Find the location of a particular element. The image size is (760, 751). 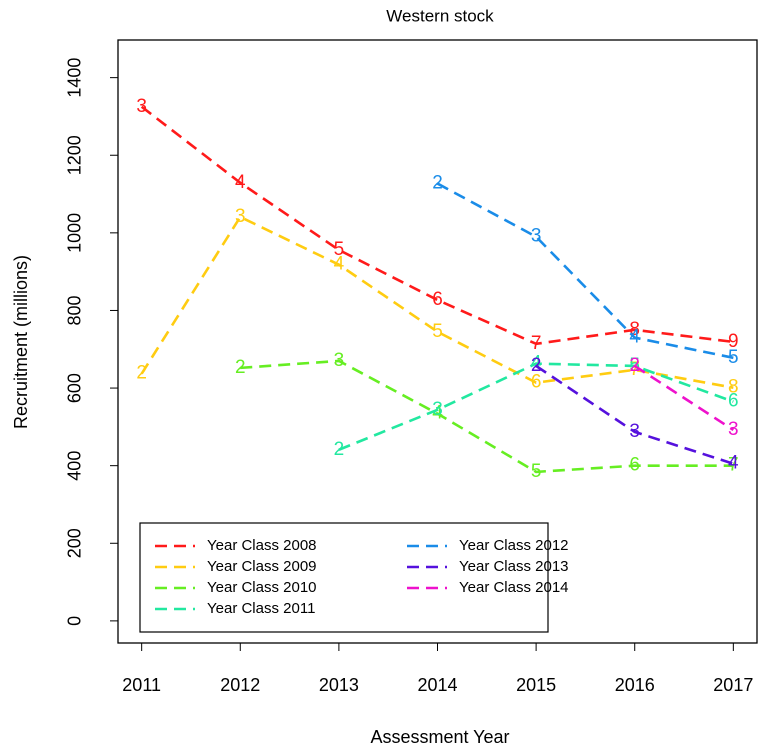

y-tick-label: 600 is located at coordinates (75, 388).